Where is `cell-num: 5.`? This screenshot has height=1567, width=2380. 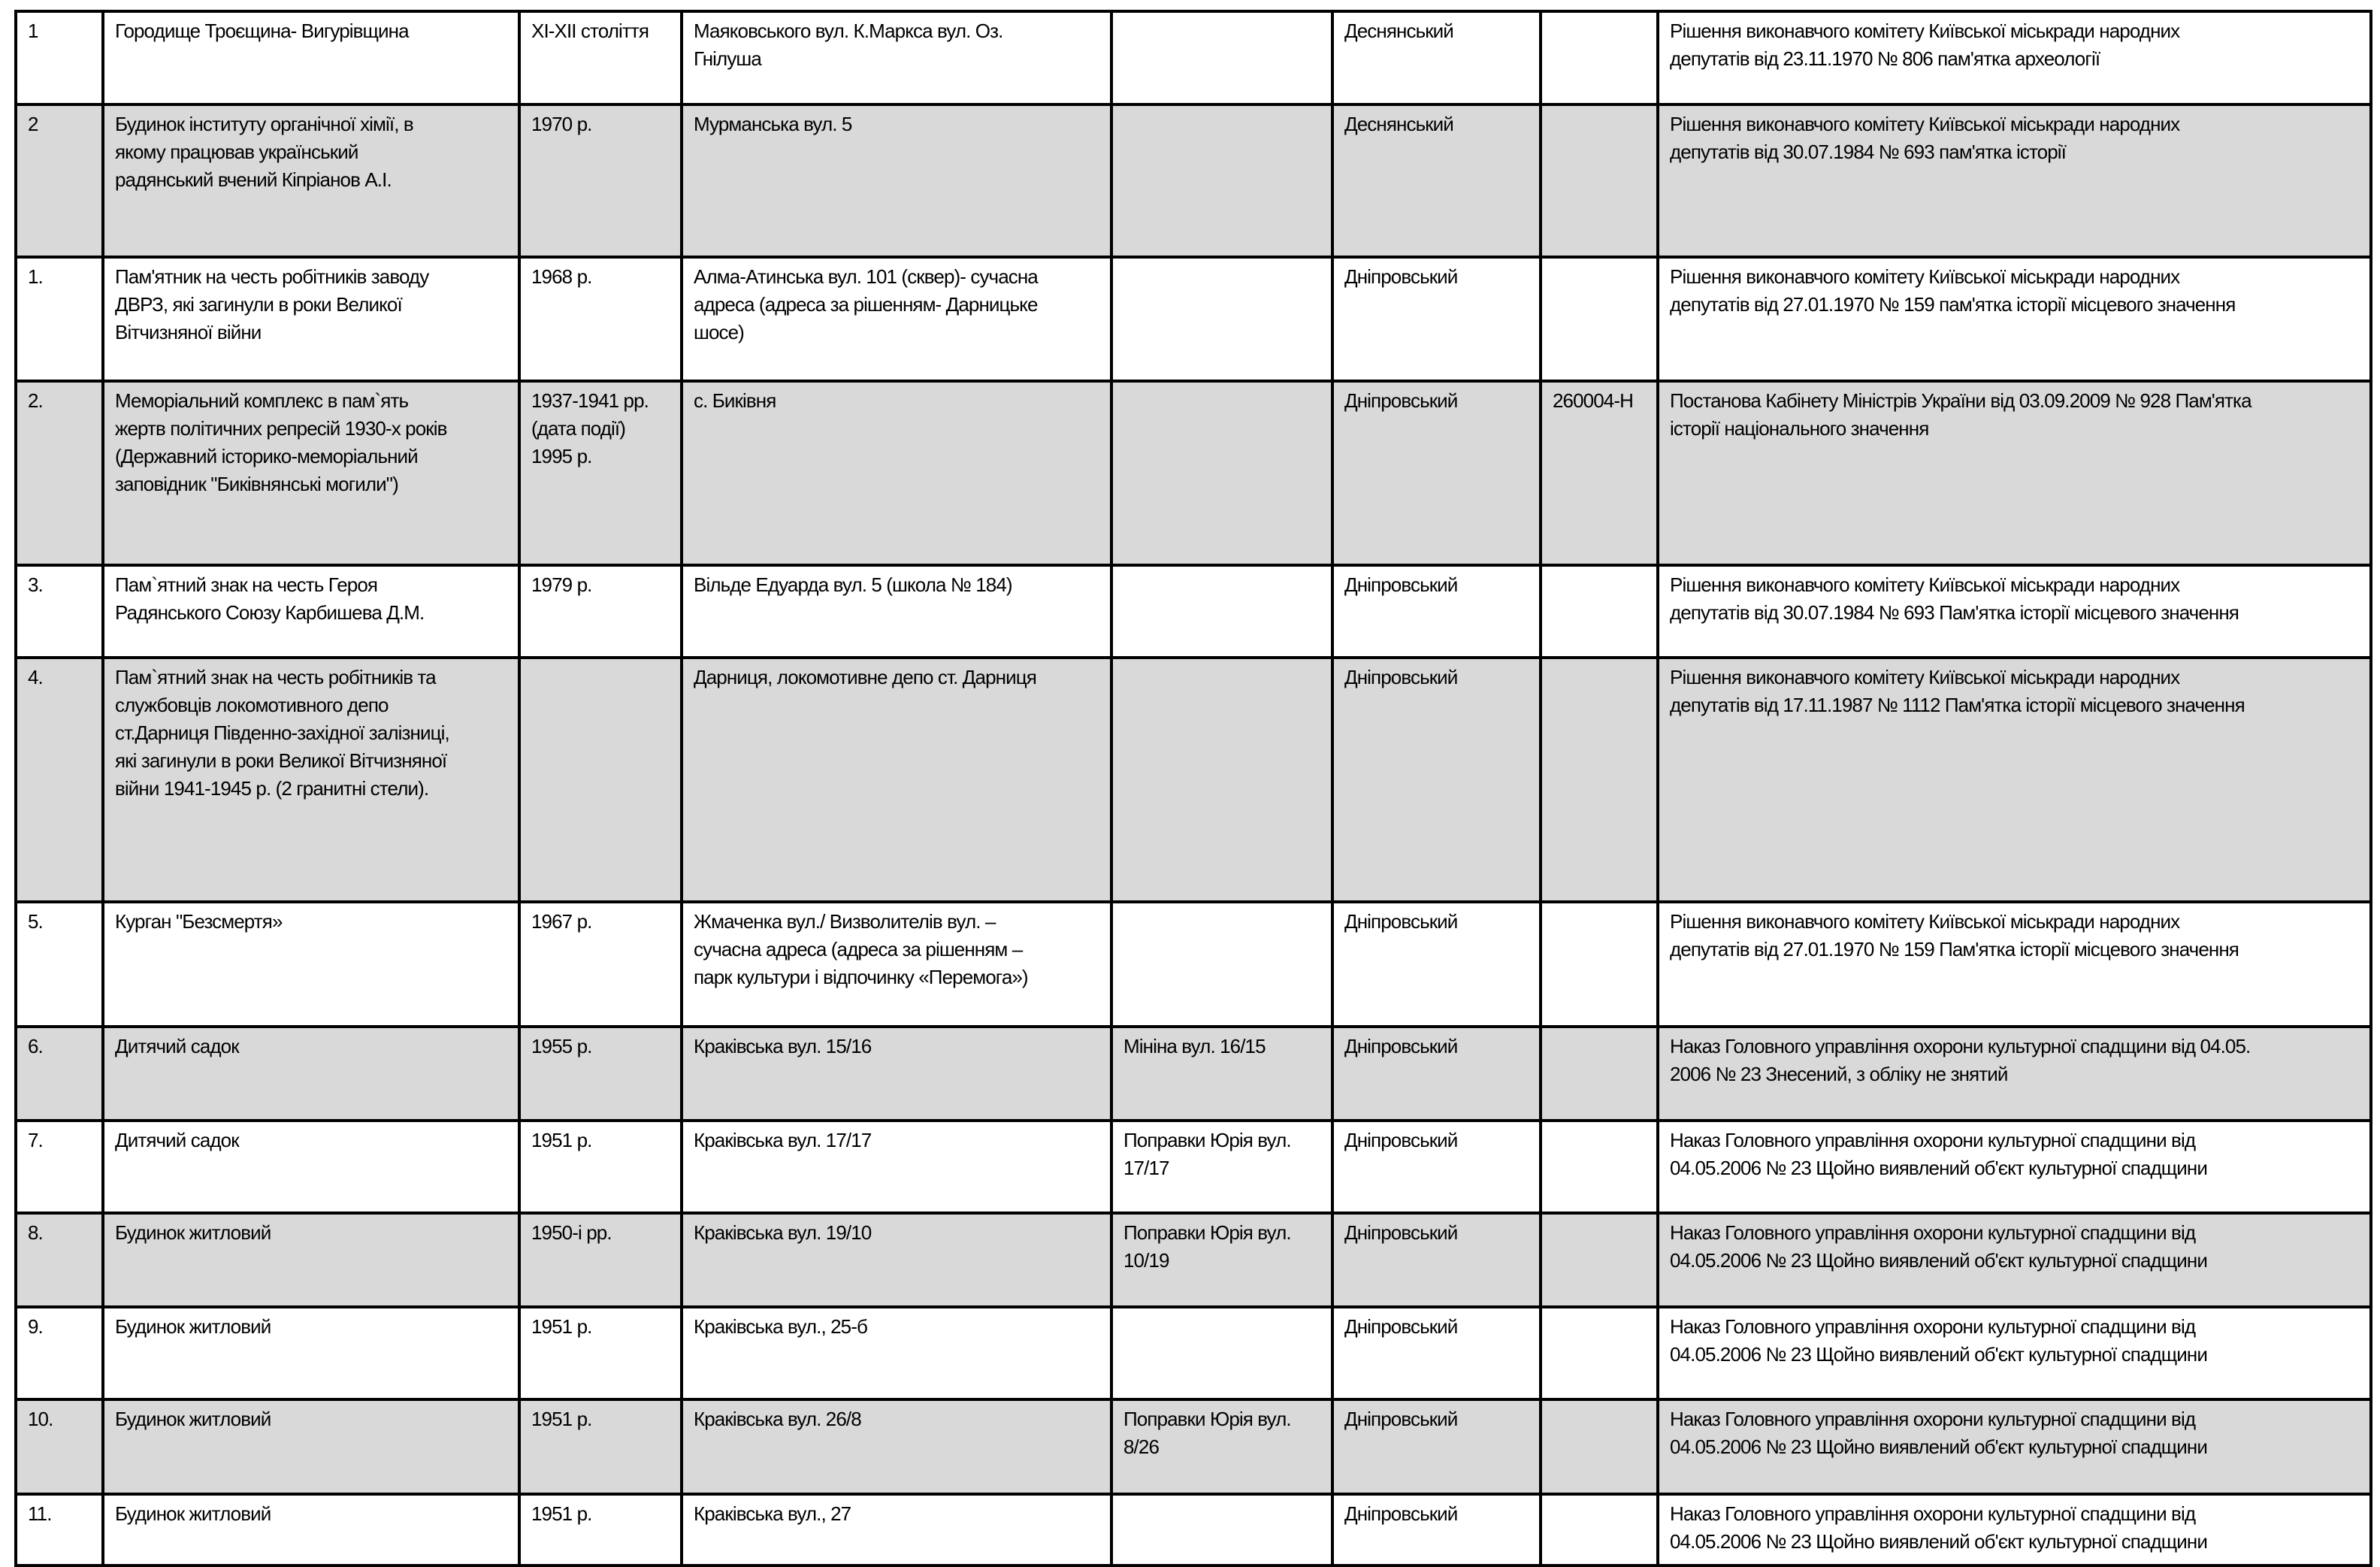
cell-num: 5. is located at coordinates (59, 964).